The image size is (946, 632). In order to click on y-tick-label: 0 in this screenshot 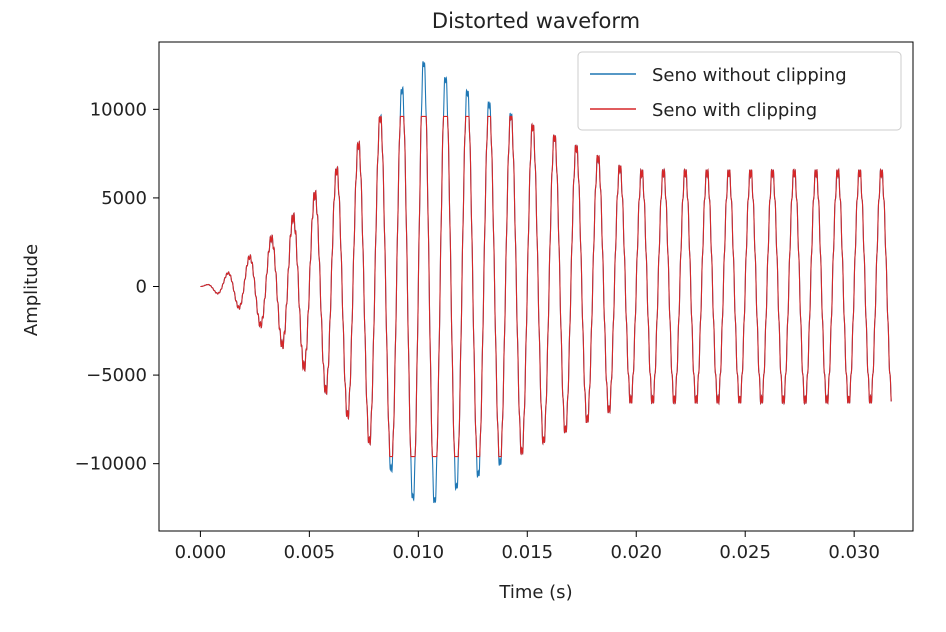, I will do `click(141, 287)`.